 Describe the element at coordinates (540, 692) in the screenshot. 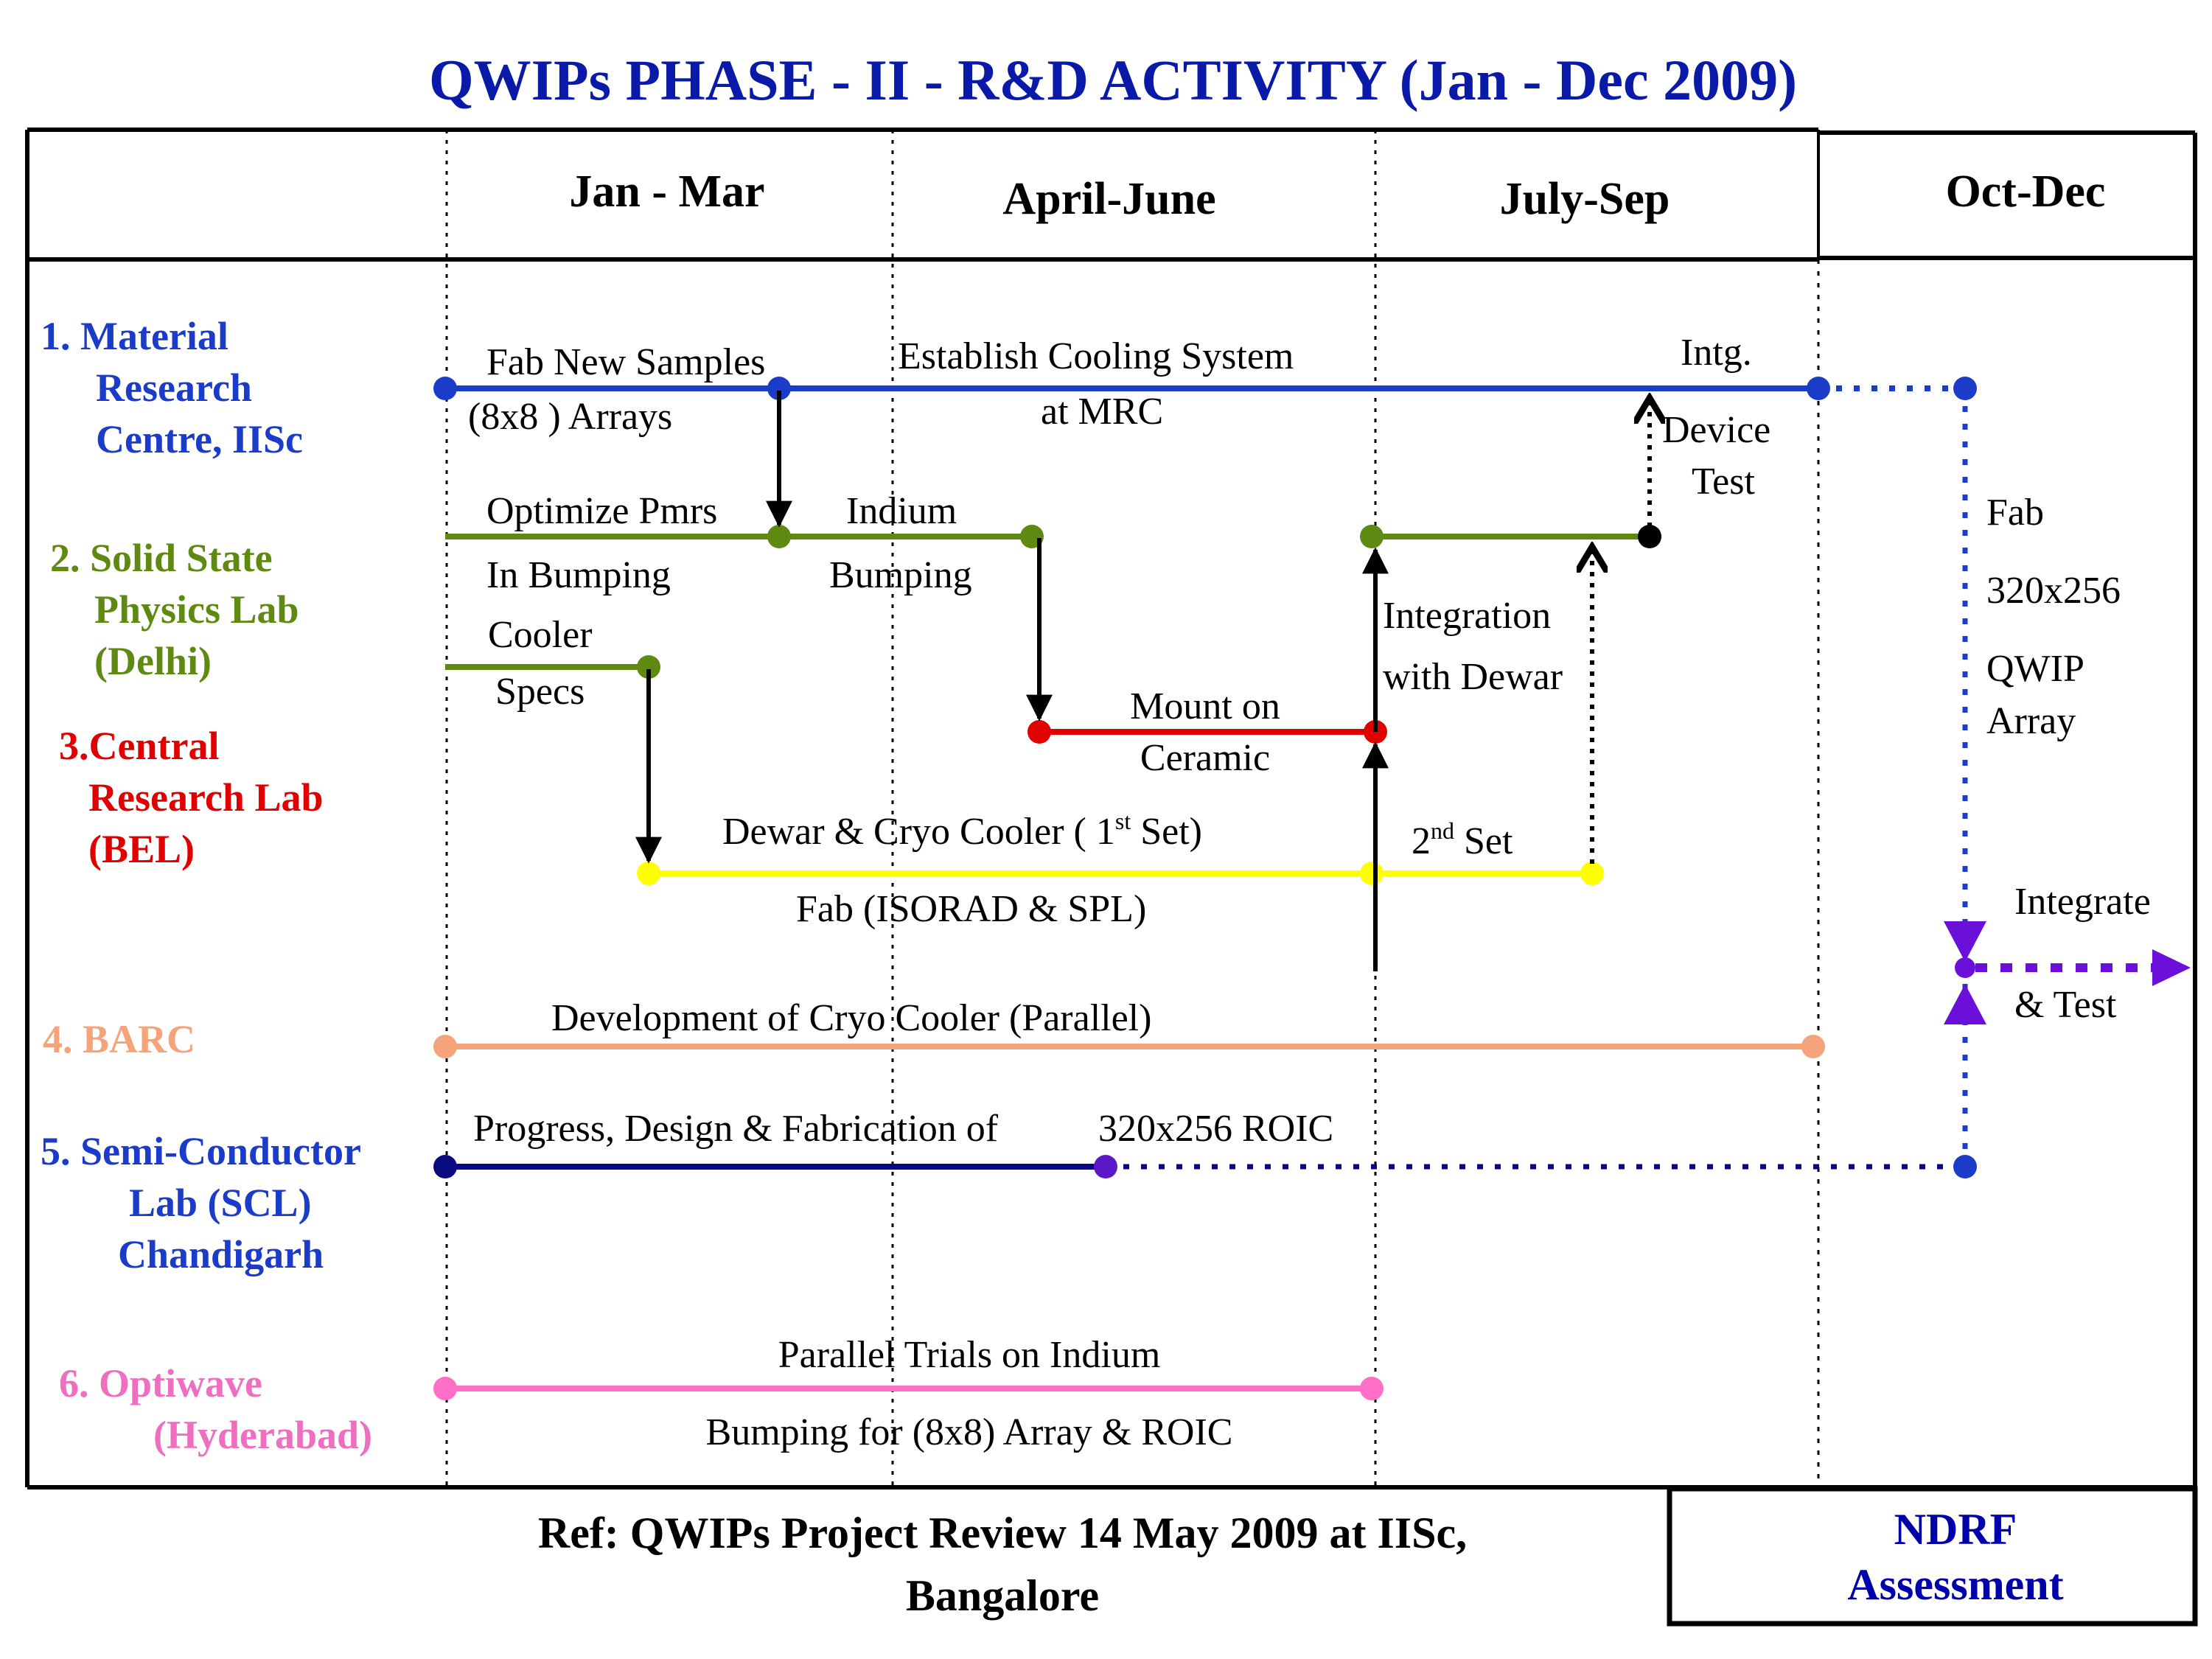

I see `label-specs: Specs` at that location.